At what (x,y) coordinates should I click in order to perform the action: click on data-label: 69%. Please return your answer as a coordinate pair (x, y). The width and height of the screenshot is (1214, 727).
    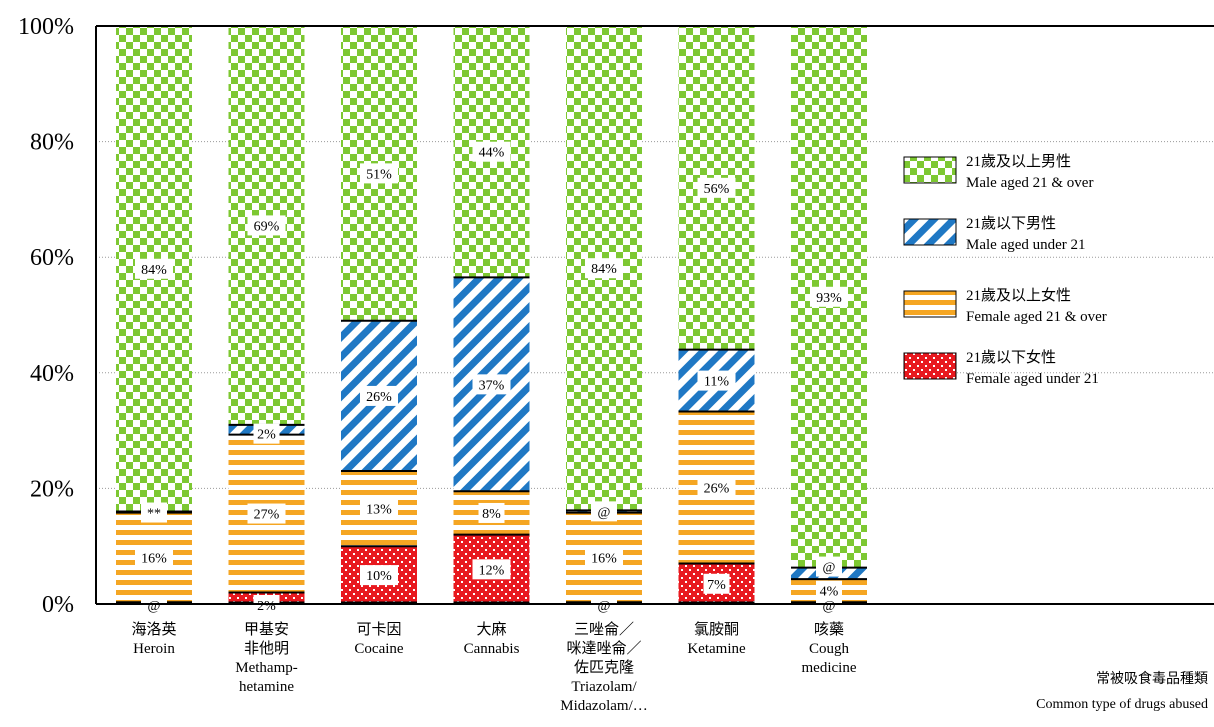
    Looking at the image, I should click on (267, 226).